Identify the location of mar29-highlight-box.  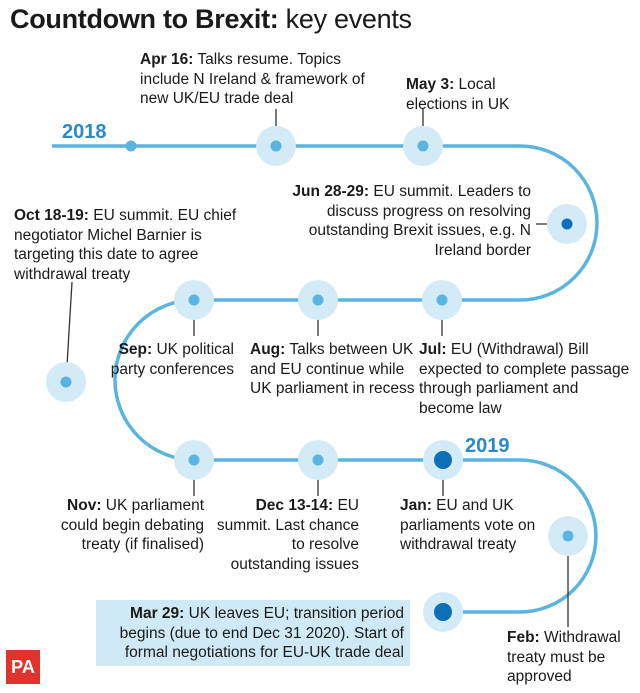
(253, 633).